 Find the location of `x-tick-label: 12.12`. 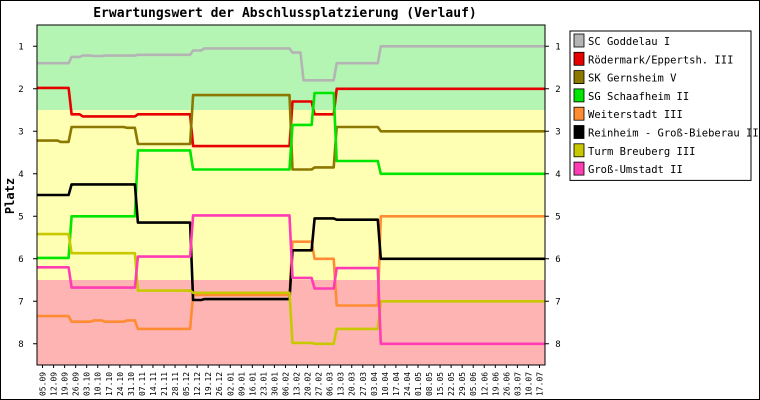

x-tick-label: 12.12 is located at coordinates (197, 384).